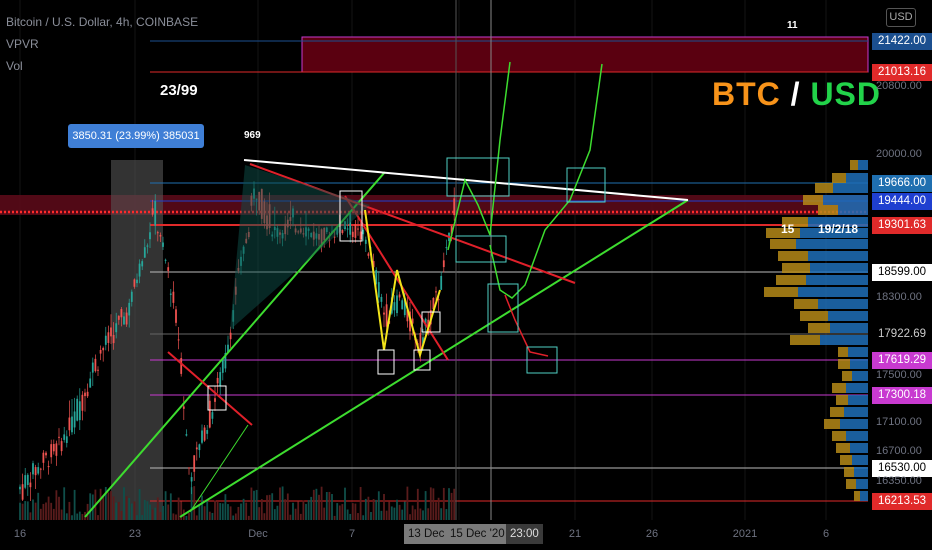 The width and height of the screenshot is (932, 550). Describe the element at coordinates (899, 297) in the screenshot. I see `y-axis-label: 18300.00` at that location.